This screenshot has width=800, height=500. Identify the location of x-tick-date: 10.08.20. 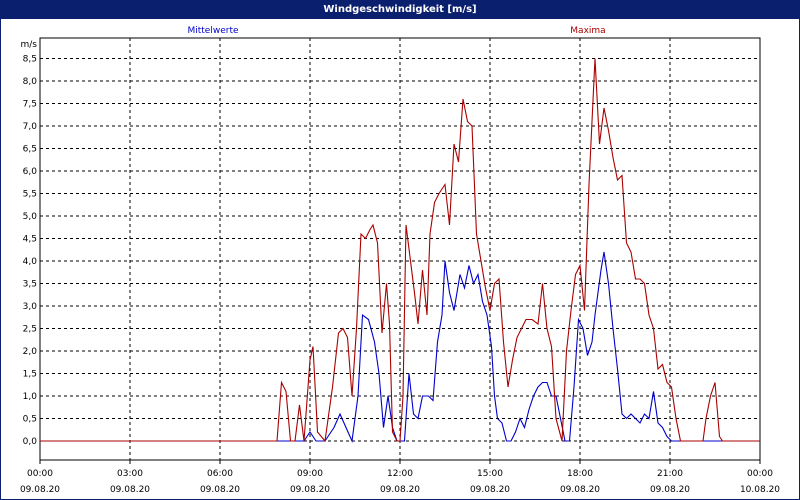
(760, 490).